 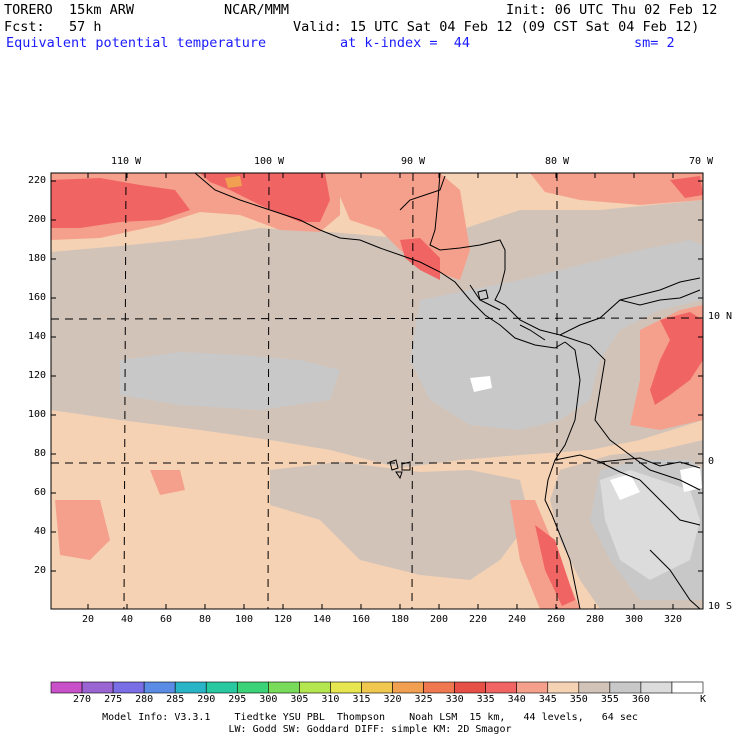 What do you see at coordinates (711, 461) in the screenshot?
I see `right-lat-label: 0` at bounding box center [711, 461].